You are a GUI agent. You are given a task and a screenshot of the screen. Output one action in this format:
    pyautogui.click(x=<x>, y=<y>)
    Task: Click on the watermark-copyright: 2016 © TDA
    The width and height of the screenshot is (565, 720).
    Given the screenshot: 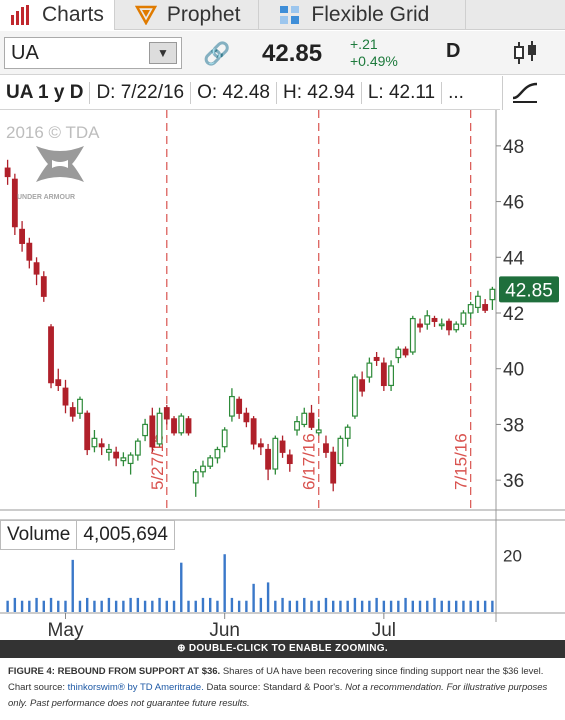 What is the action you would take?
    pyautogui.click(x=53, y=132)
    